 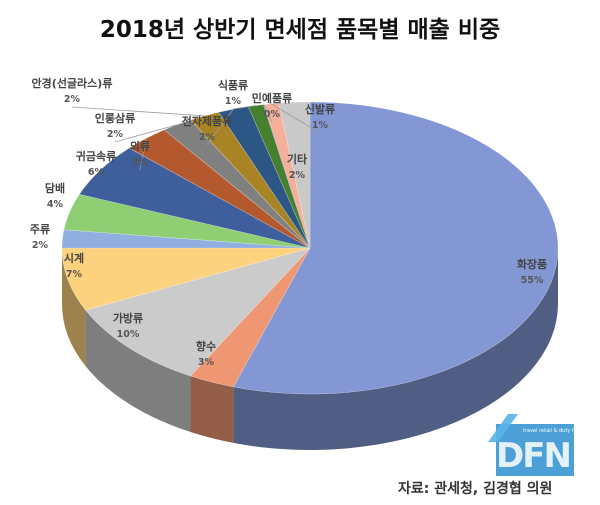 What do you see at coordinates (128, 334) in the screenshot?
I see `slice-2-value-label: 10%` at bounding box center [128, 334].